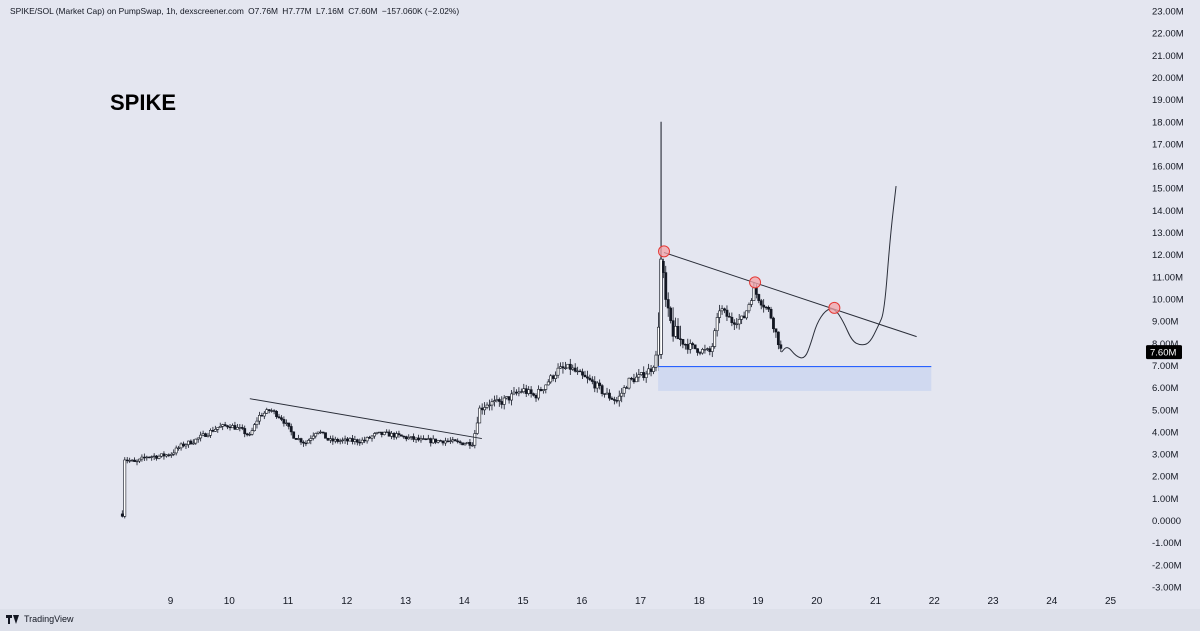 The image size is (1200, 631). I want to click on touch-marker, so click(834, 307).